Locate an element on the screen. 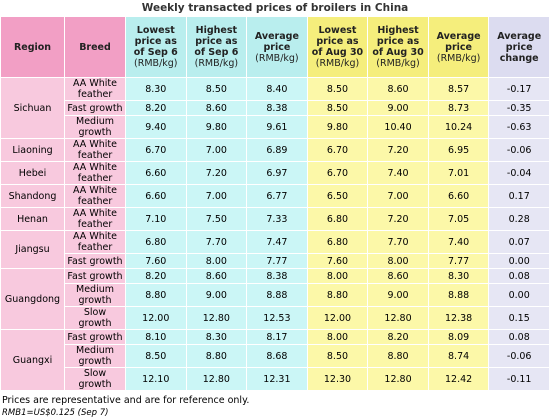 This screenshot has height=420, width=550. region-cell: Shandong is located at coordinates (32, 196).